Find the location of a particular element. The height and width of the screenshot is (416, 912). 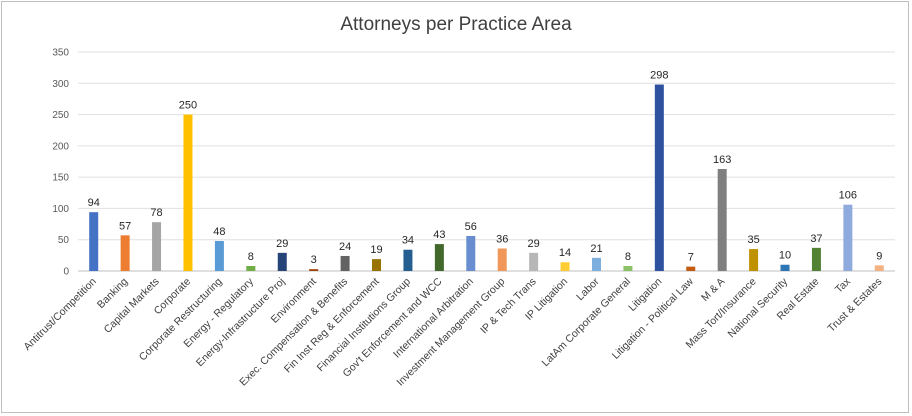

data-label: 24 is located at coordinates (345, 247).